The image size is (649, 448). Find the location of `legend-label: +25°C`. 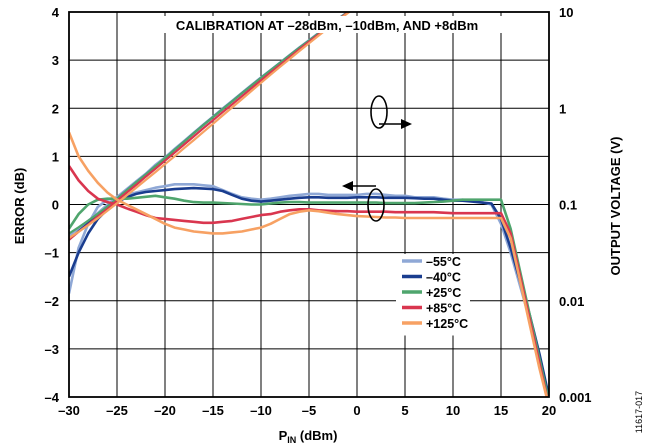

legend-label: +25°C is located at coordinates (443, 293).